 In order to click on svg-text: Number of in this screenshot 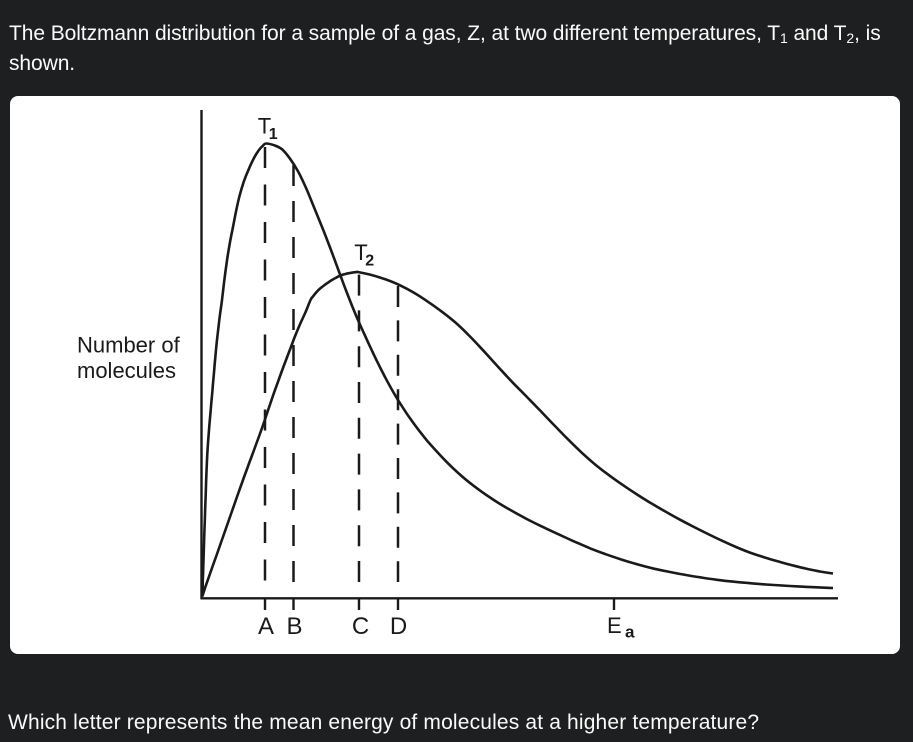, I will do `click(129, 345)`.